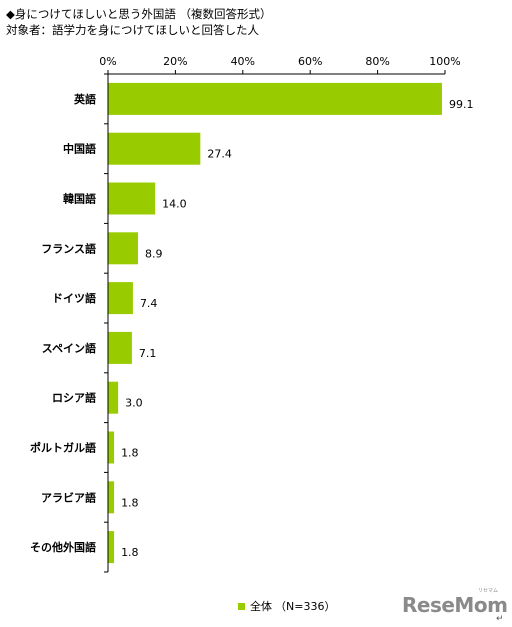 Image resolution: width=512 pixels, height=627 pixels. I want to click on value-label: 8.9, so click(154, 253).